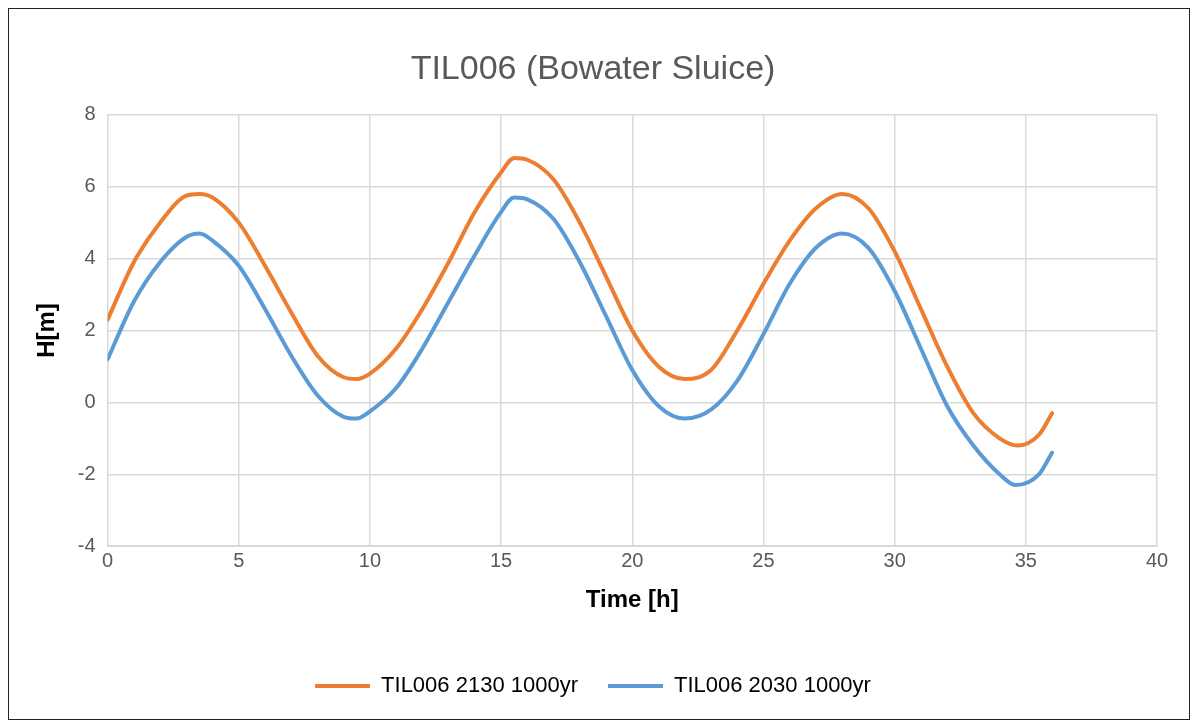 The width and height of the screenshot is (1200, 722). What do you see at coordinates (86, 544) in the screenshot?
I see `y-tick-label: -4` at bounding box center [86, 544].